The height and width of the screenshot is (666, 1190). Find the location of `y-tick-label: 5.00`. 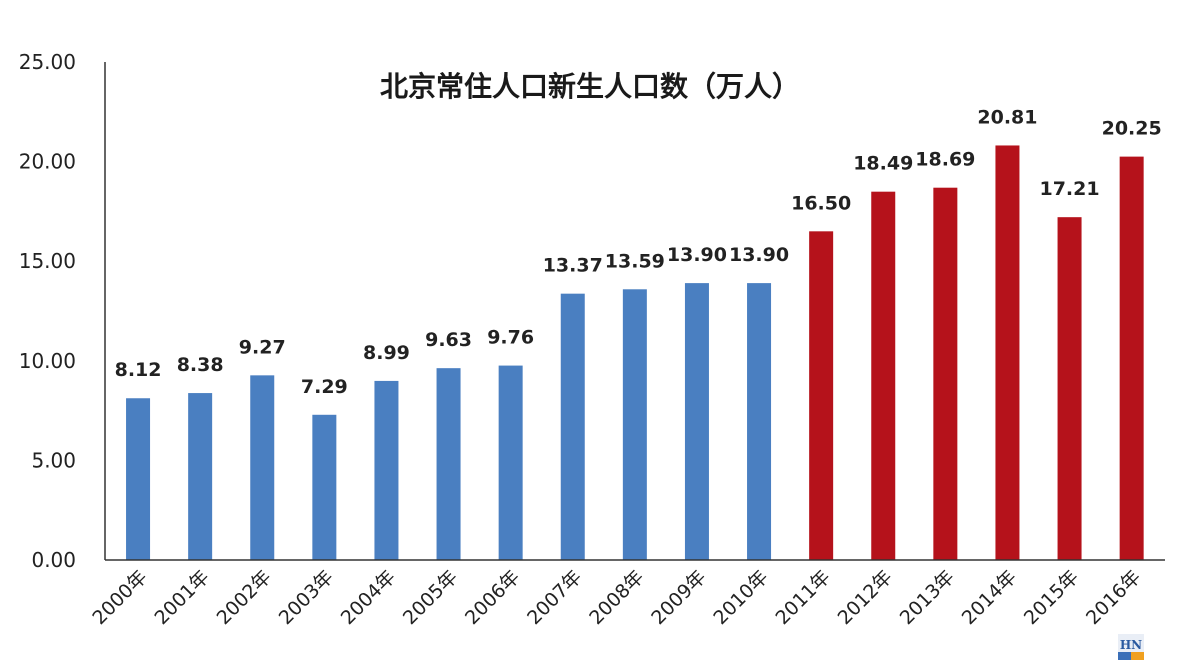

y-tick-label: 5.00 is located at coordinates (53, 460).